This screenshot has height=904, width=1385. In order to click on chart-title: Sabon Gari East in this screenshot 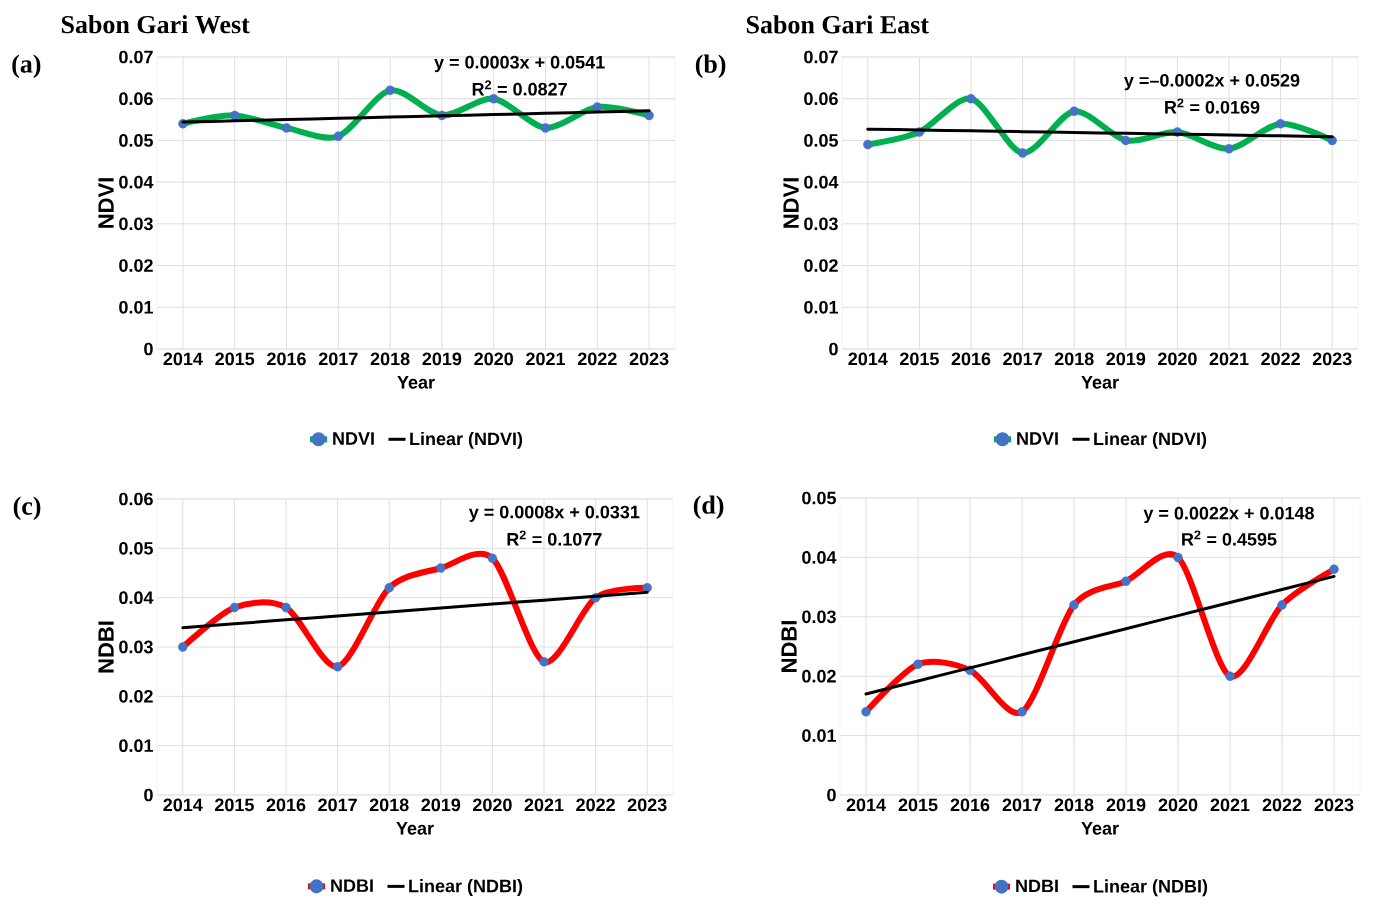, I will do `click(837, 24)`.